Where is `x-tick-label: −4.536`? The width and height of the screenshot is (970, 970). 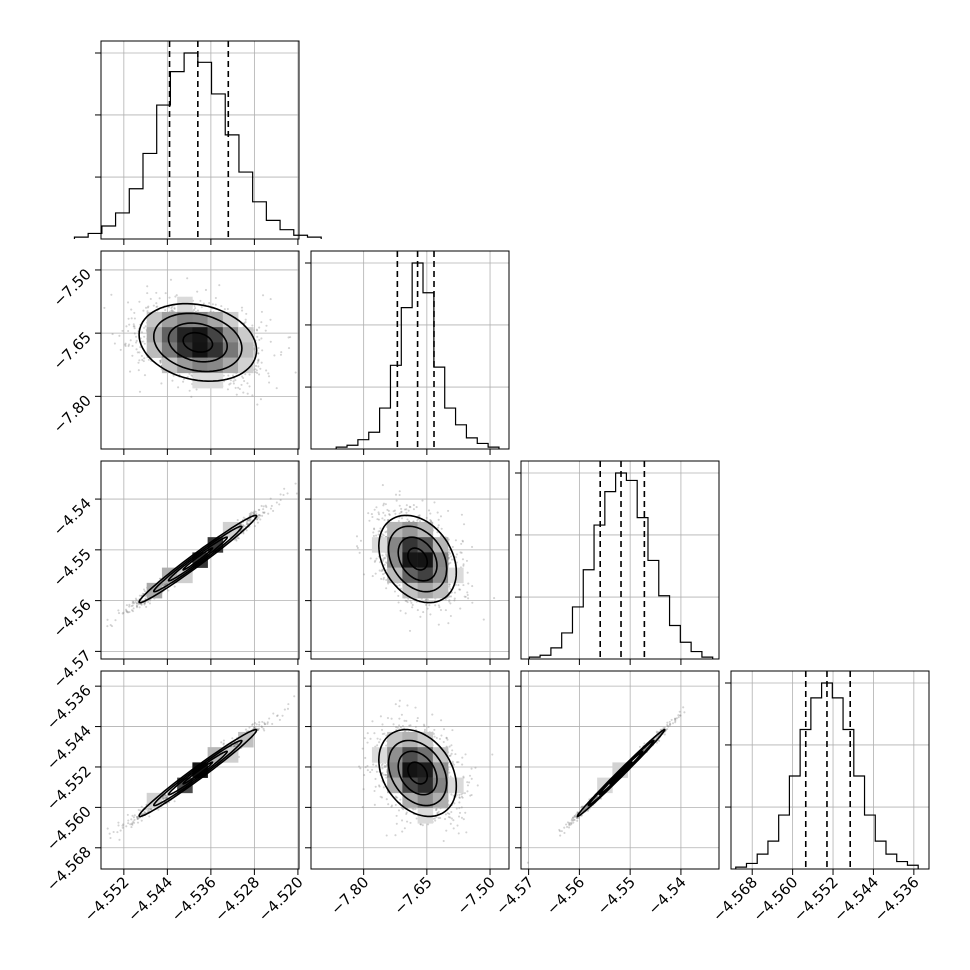 x-tick-label: −4.536 is located at coordinates (194, 899).